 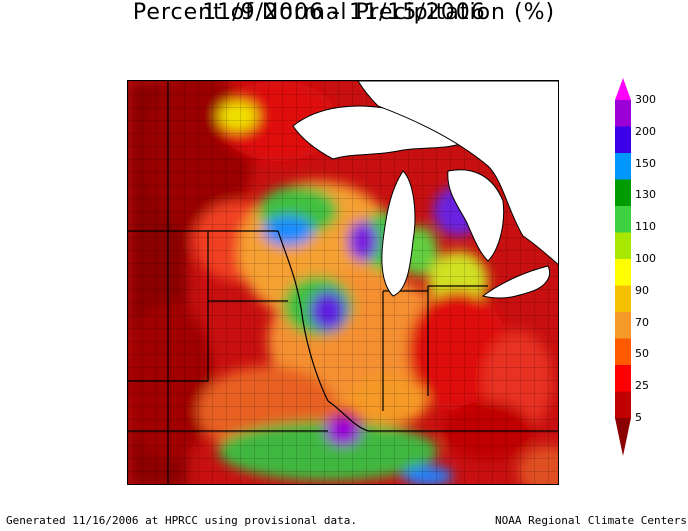 I want to click on legend-label: 70, so click(x=642, y=322).